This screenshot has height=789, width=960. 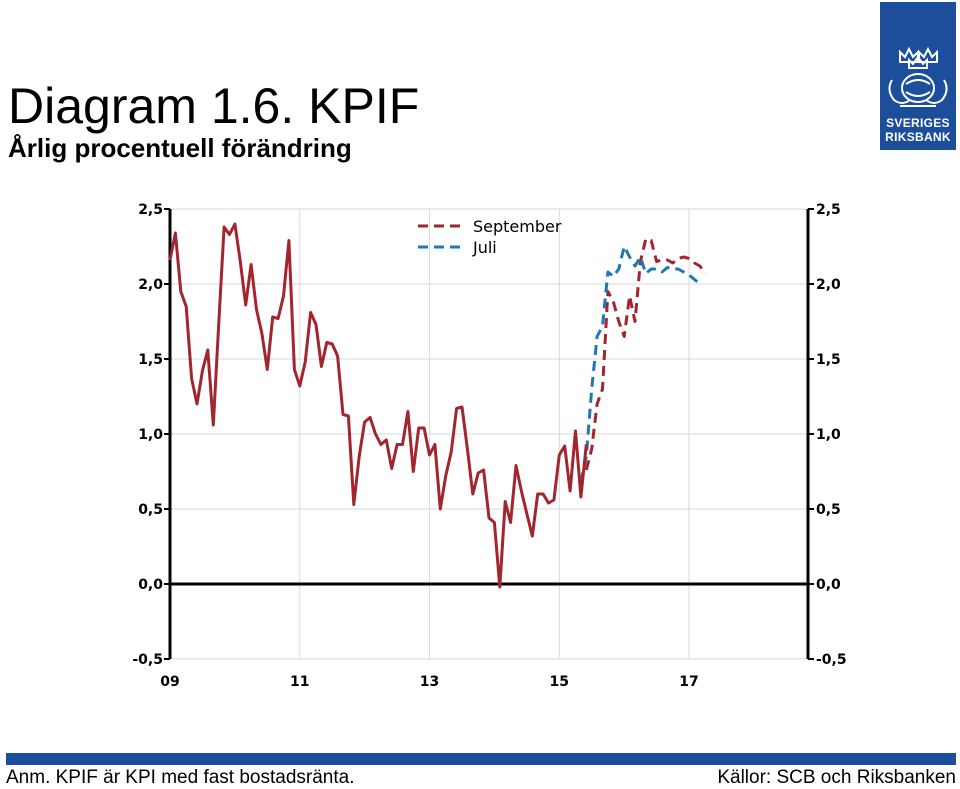 What do you see at coordinates (150, 210) in the screenshot?
I see `y-tick-label-left: 2,5` at bounding box center [150, 210].